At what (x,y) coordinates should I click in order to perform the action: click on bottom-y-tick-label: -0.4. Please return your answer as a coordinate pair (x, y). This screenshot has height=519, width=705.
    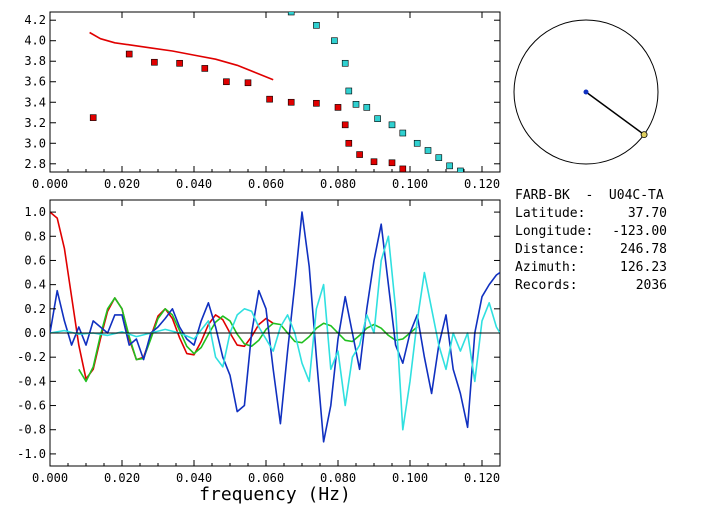
    Looking at the image, I should click on (31, 381).